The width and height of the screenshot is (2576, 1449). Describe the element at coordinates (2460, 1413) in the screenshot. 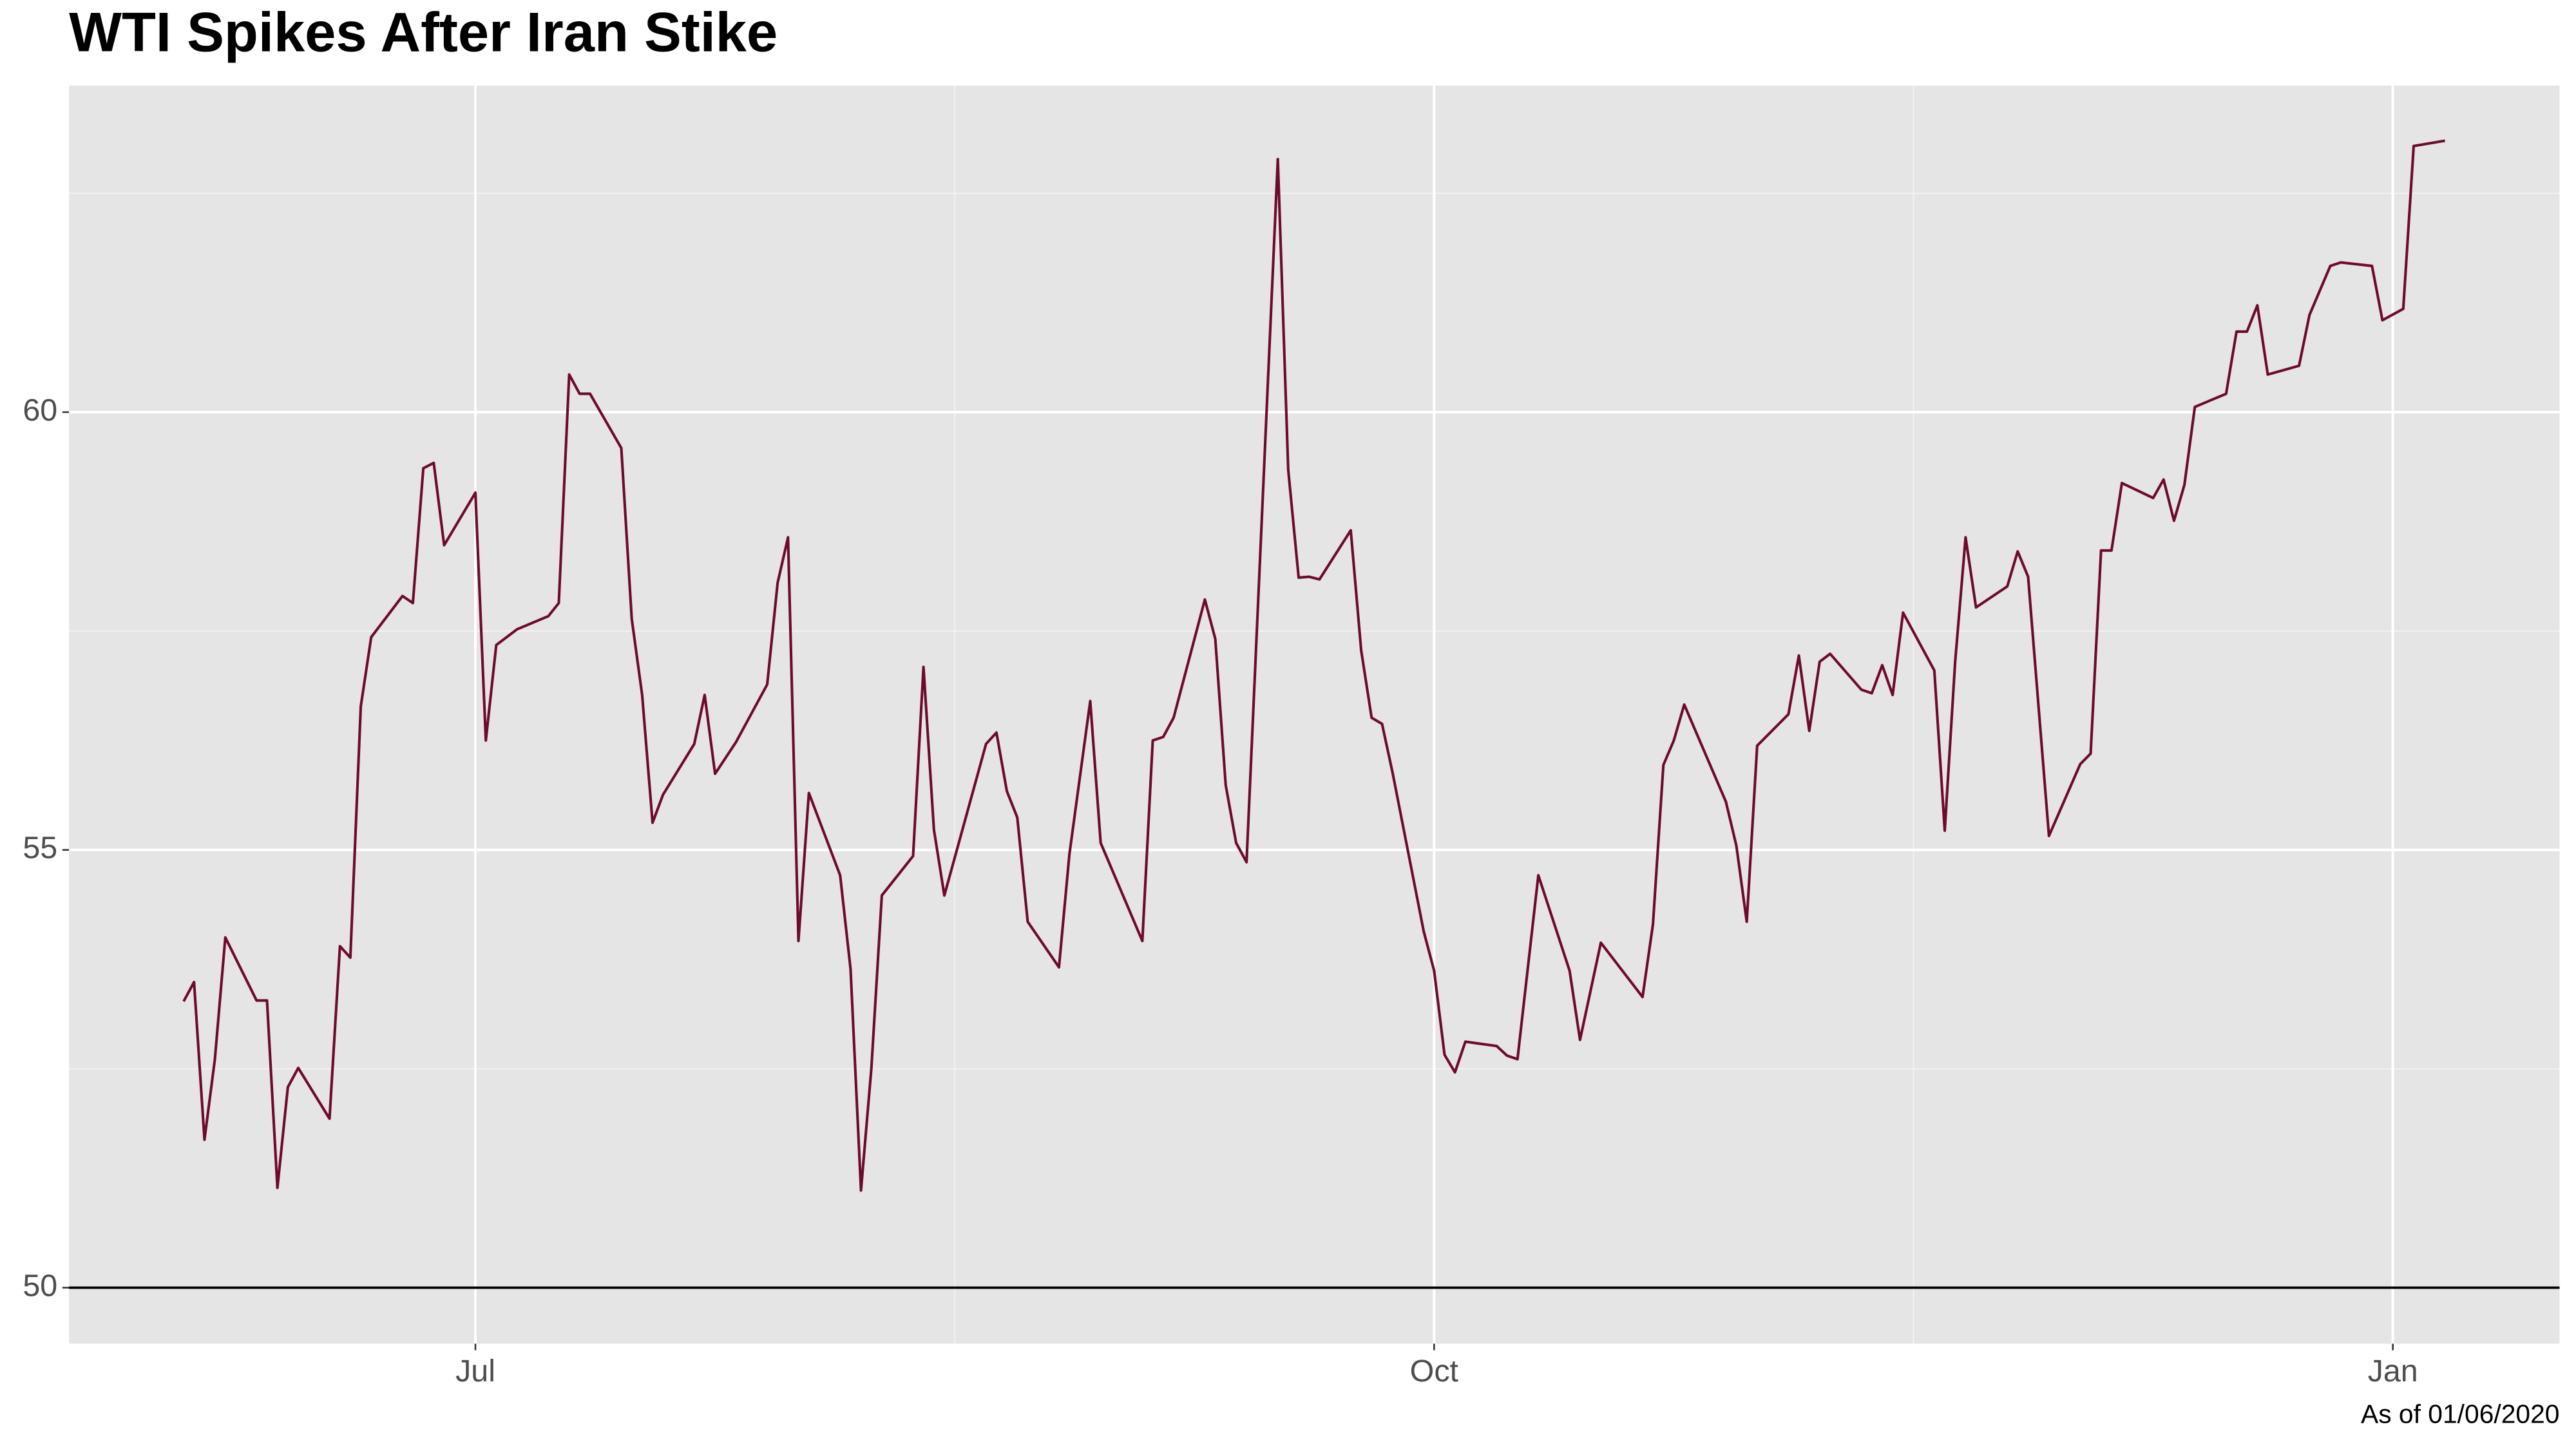

I see `caption: As of 01/06/2020` at that location.